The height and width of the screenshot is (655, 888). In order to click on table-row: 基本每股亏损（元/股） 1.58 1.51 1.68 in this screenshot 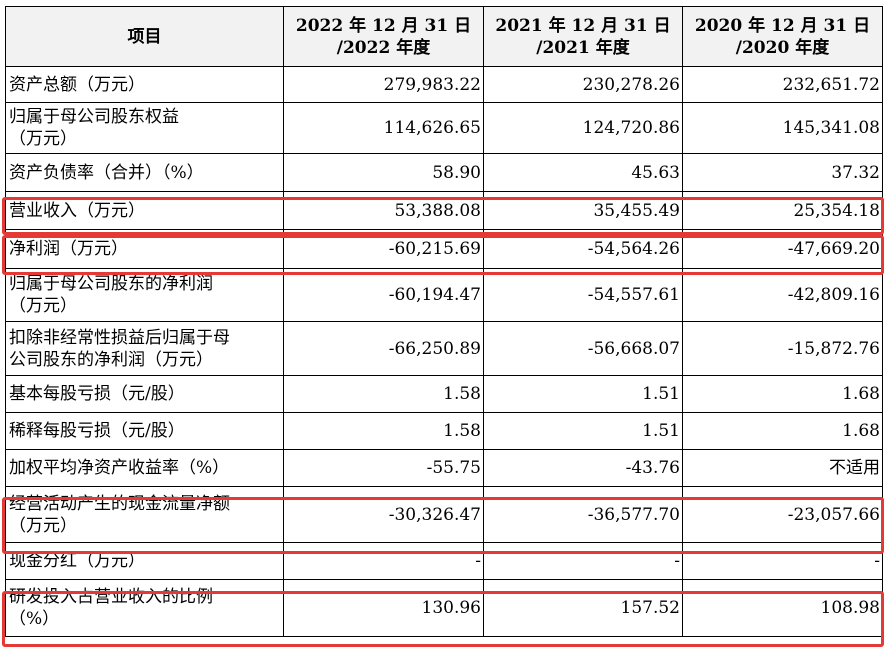, I will do `click(444, 394)`.